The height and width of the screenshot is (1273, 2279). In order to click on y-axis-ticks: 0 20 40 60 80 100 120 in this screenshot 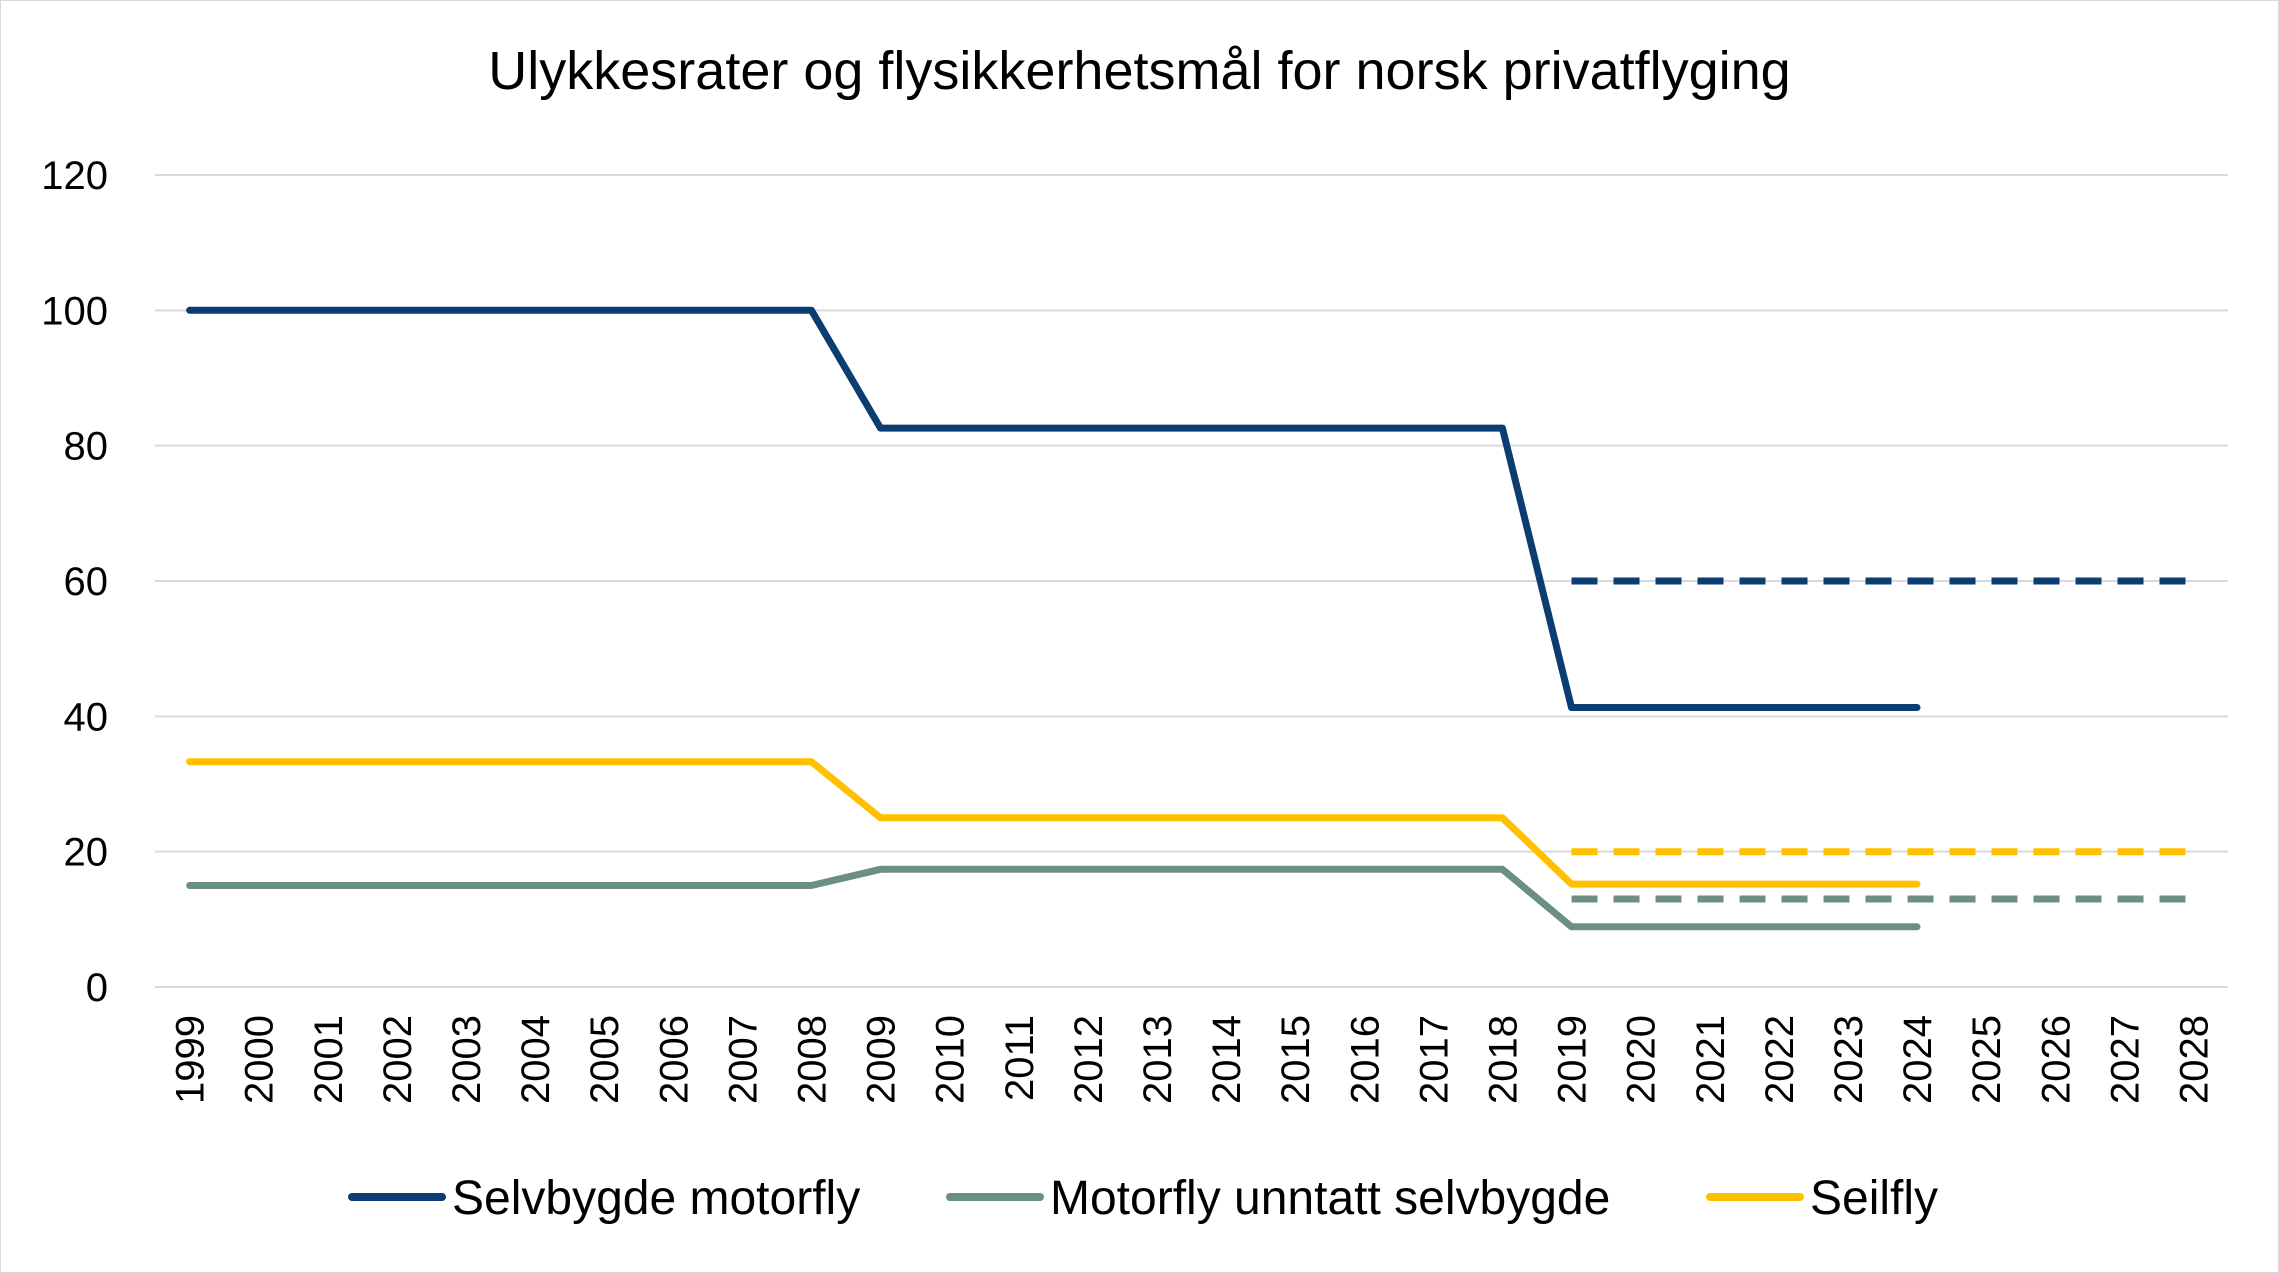, I will do `click(74, 582)`.